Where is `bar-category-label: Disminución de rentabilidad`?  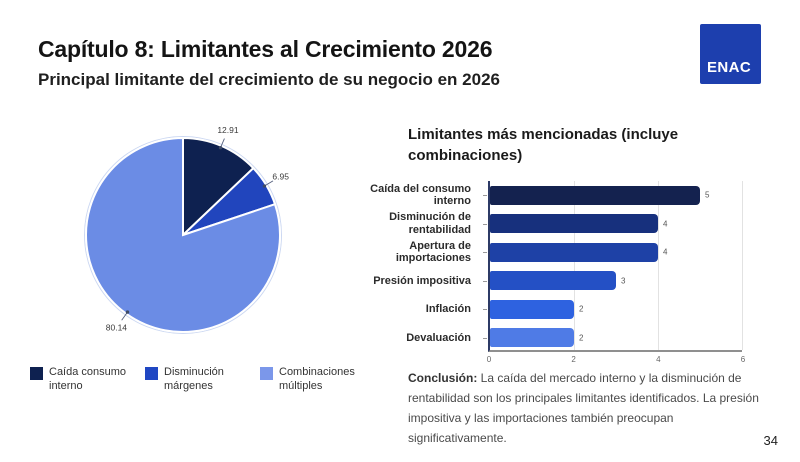 bar-category-label: Disminución de rentabilidad is located at coordinates (430, 223).